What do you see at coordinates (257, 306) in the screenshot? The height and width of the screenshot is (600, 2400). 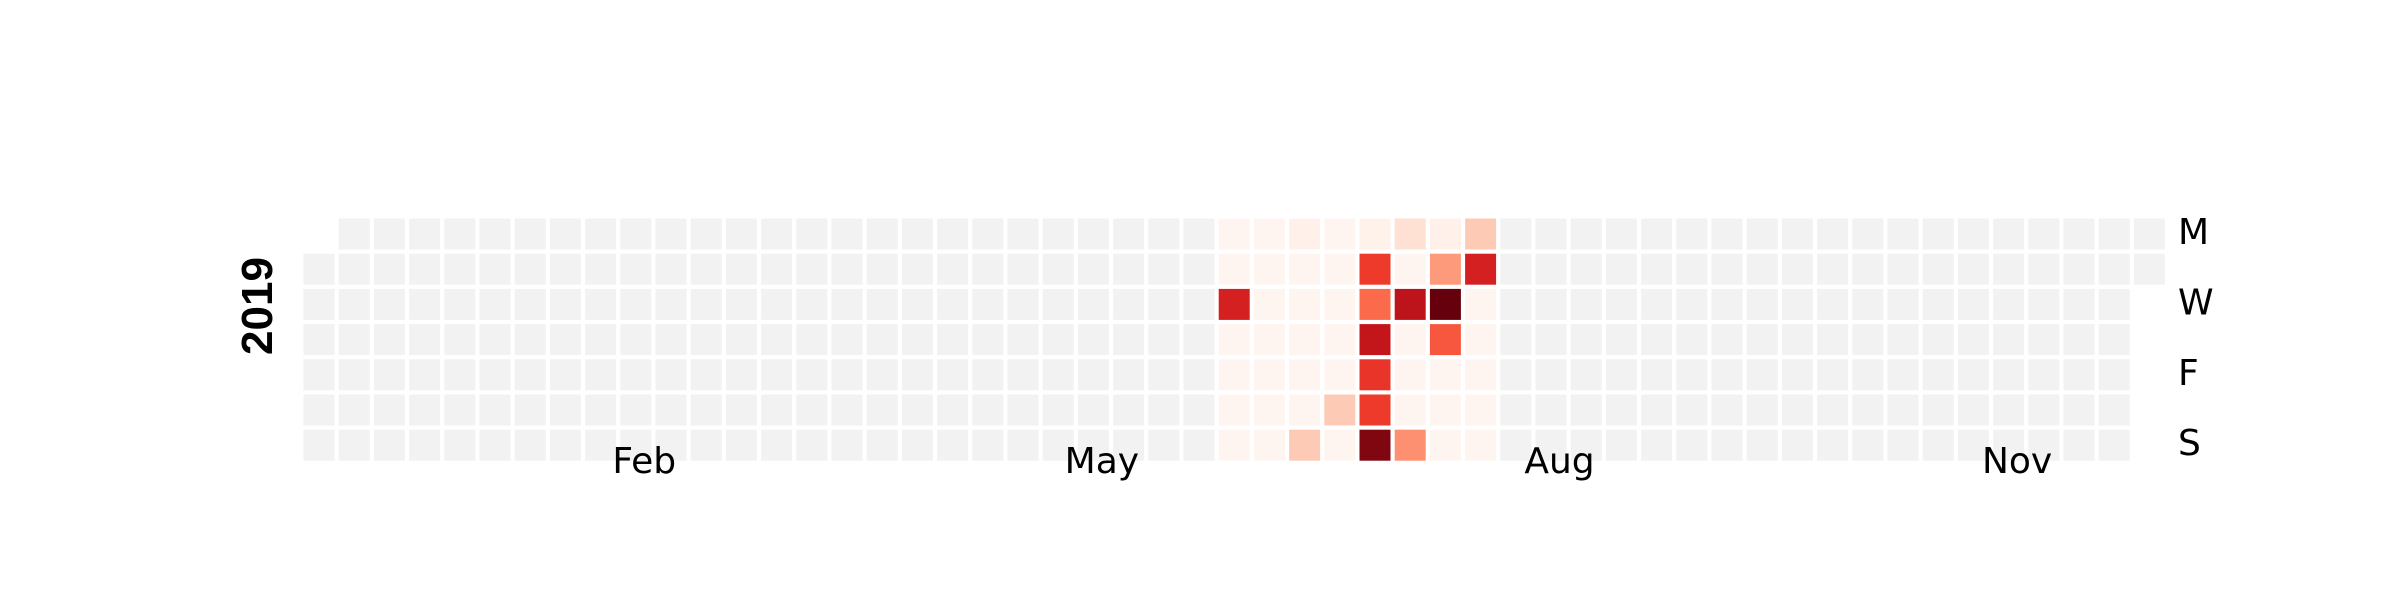 I see `year-label: 2019` at bounding box center [257, 306].